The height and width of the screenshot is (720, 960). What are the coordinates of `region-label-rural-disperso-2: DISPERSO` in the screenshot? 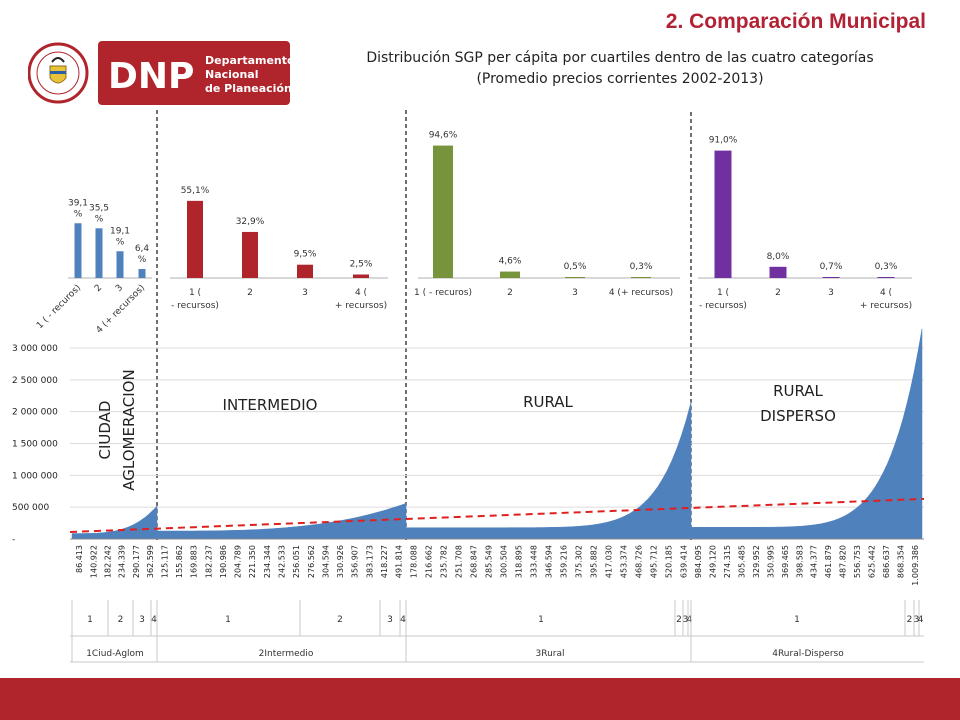 It's located at (798, 416).